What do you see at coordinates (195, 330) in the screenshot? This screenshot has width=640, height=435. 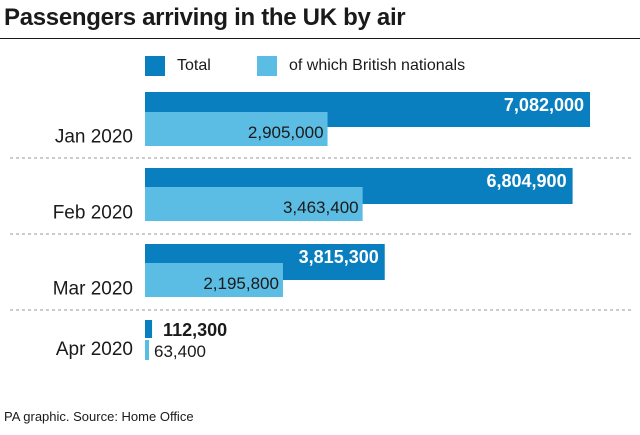 I see `data-label-total-apr-2020: 112,300` at bounding box center [195, 330].